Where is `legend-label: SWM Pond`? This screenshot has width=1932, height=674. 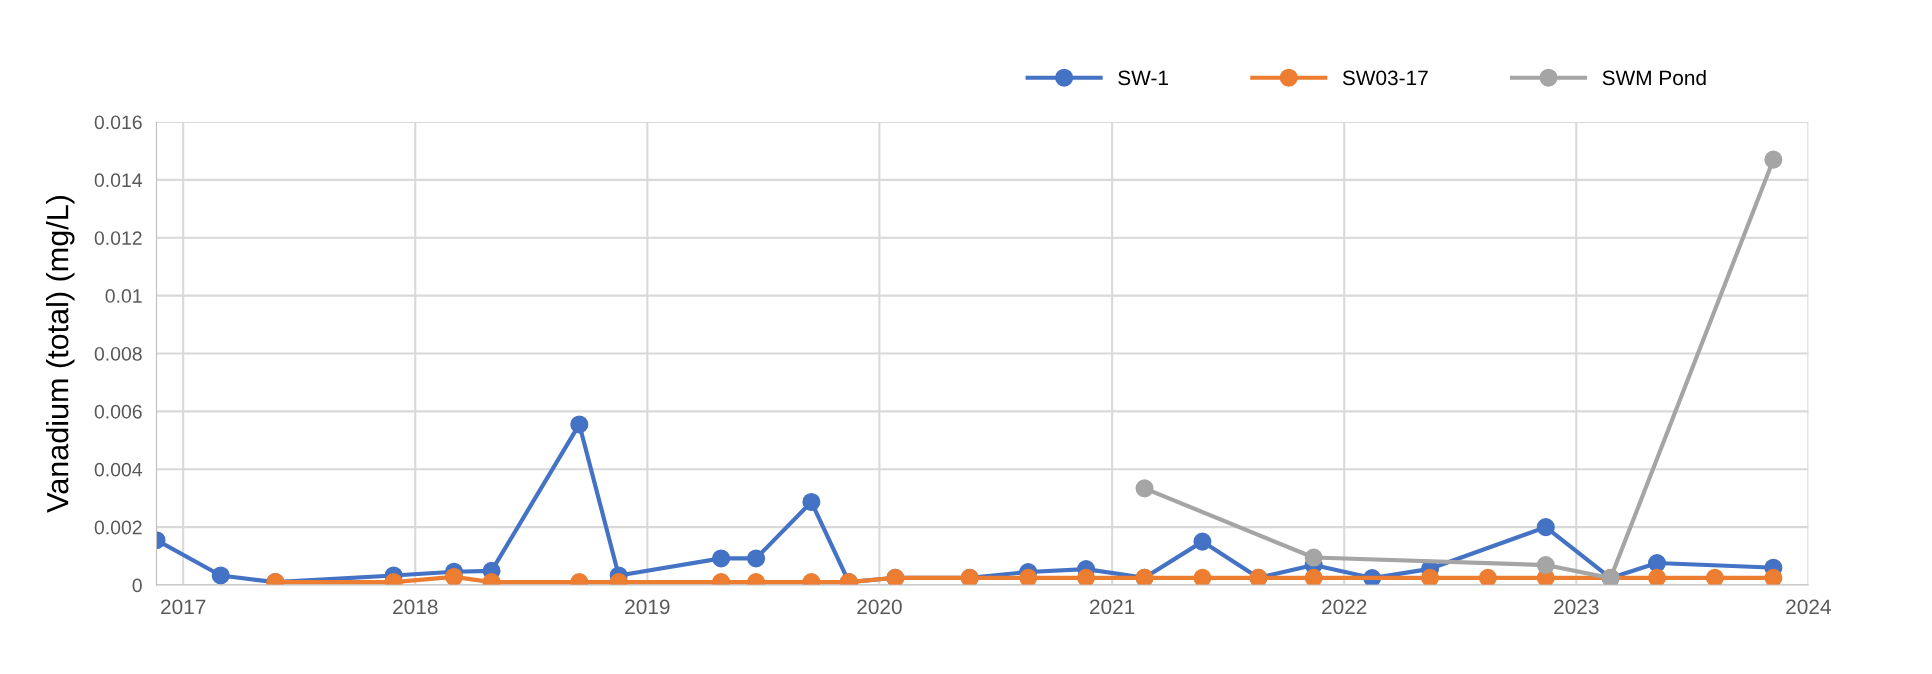 legend-label: SWM Pond is located at coordinates (1654, 77).